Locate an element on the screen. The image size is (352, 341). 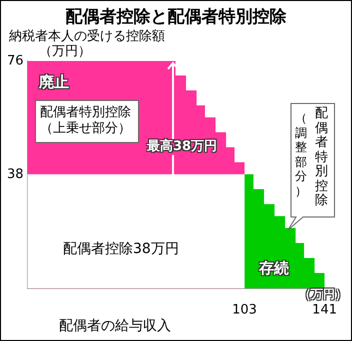
annotation: 配偶者特別控除（上乗せ部分） is located at coordinates (87, 121).